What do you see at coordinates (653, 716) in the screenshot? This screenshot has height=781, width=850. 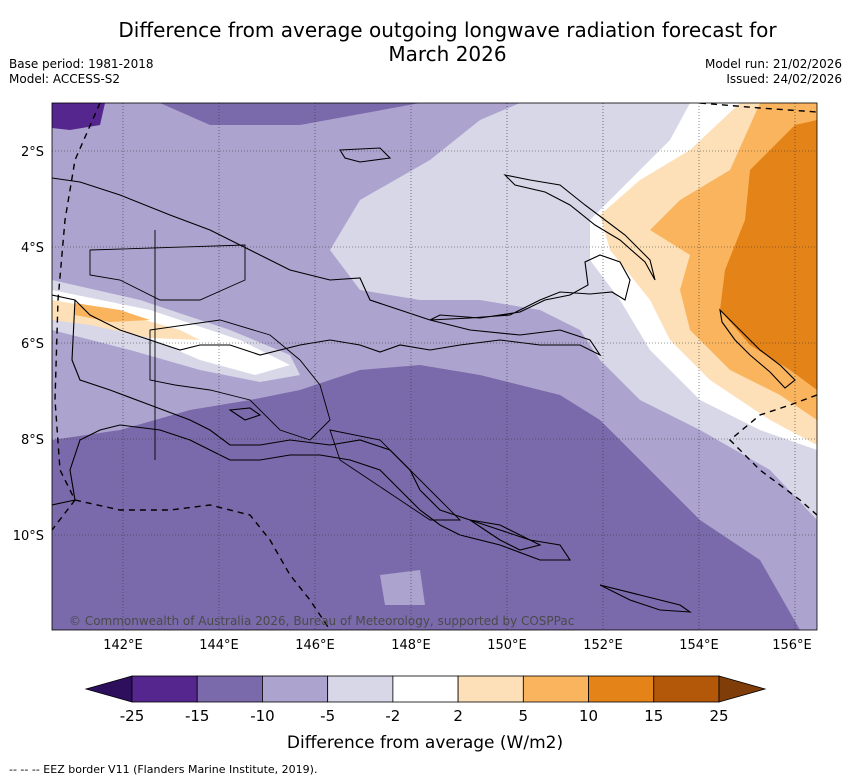 I see `colorbar-tick-label: 15` at bounding box center [653, 716].